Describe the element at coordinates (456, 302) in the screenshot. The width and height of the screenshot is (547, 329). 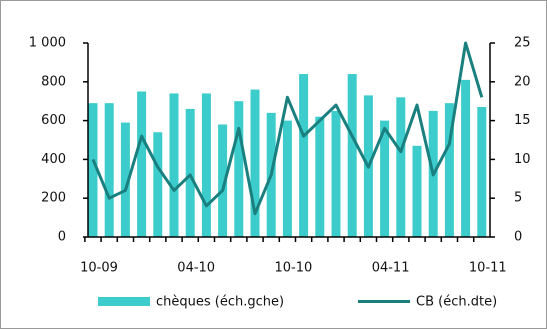
I see `legend-label: CB (éch.dte)` at that location.